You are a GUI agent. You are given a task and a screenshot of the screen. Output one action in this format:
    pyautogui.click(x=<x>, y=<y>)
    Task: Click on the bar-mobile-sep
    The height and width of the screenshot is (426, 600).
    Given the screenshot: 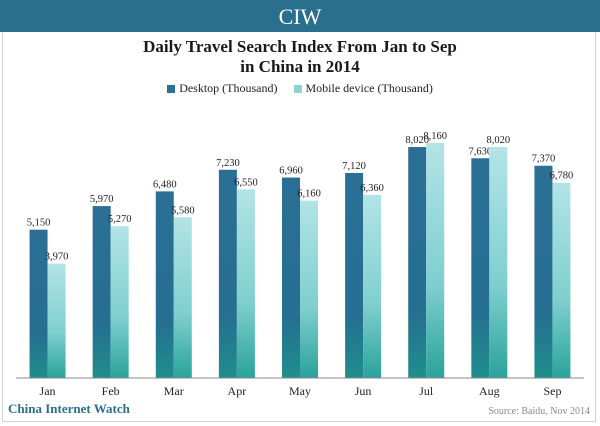 What is the action you would take?
    pyautogui.click(x=561, y=280)
    